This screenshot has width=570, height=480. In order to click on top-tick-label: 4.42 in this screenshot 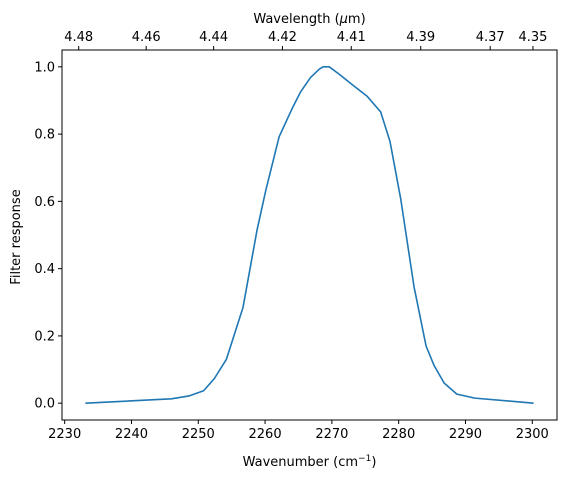, I will do `click(282, 37)`.